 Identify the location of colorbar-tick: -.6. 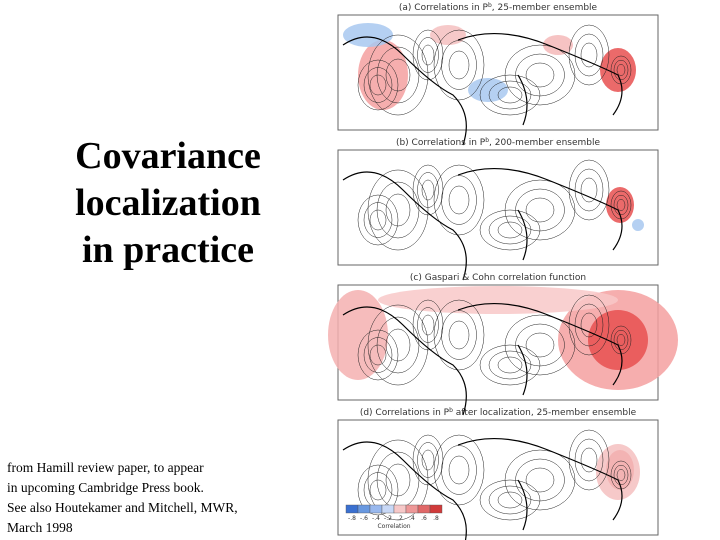
(364, 518).